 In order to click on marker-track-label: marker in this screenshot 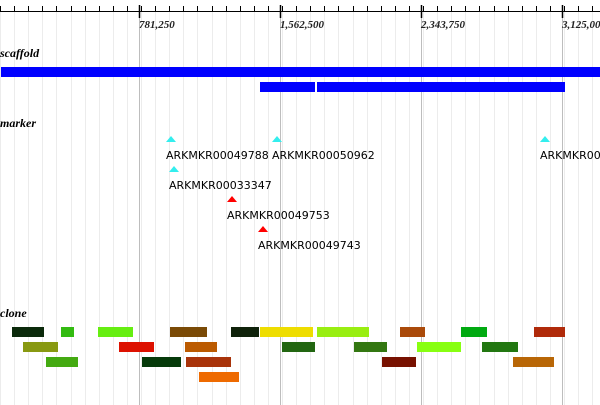, I will do `click(18, 123)`.